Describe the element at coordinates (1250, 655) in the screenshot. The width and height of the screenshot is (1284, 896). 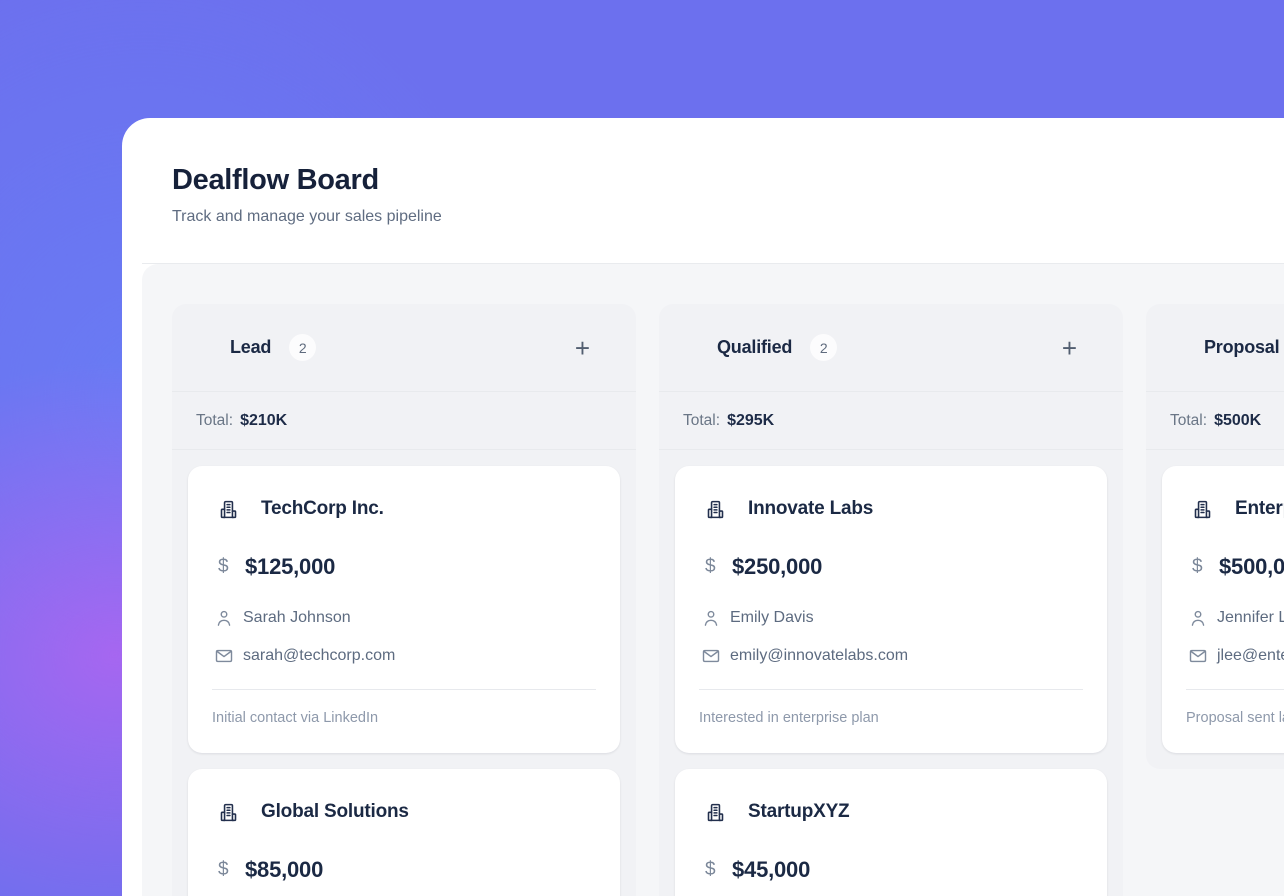
I see `contact-email: jlee@enterprise.com` at that location.